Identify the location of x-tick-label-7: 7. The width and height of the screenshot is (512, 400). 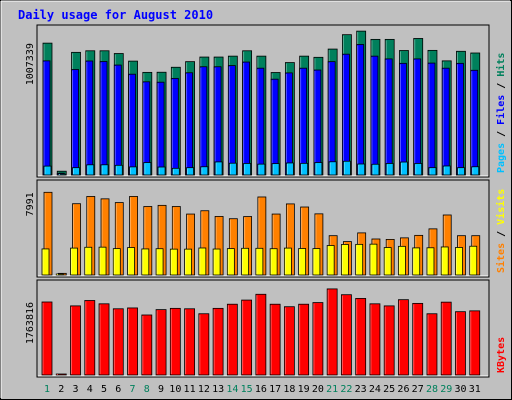
(133, 389).